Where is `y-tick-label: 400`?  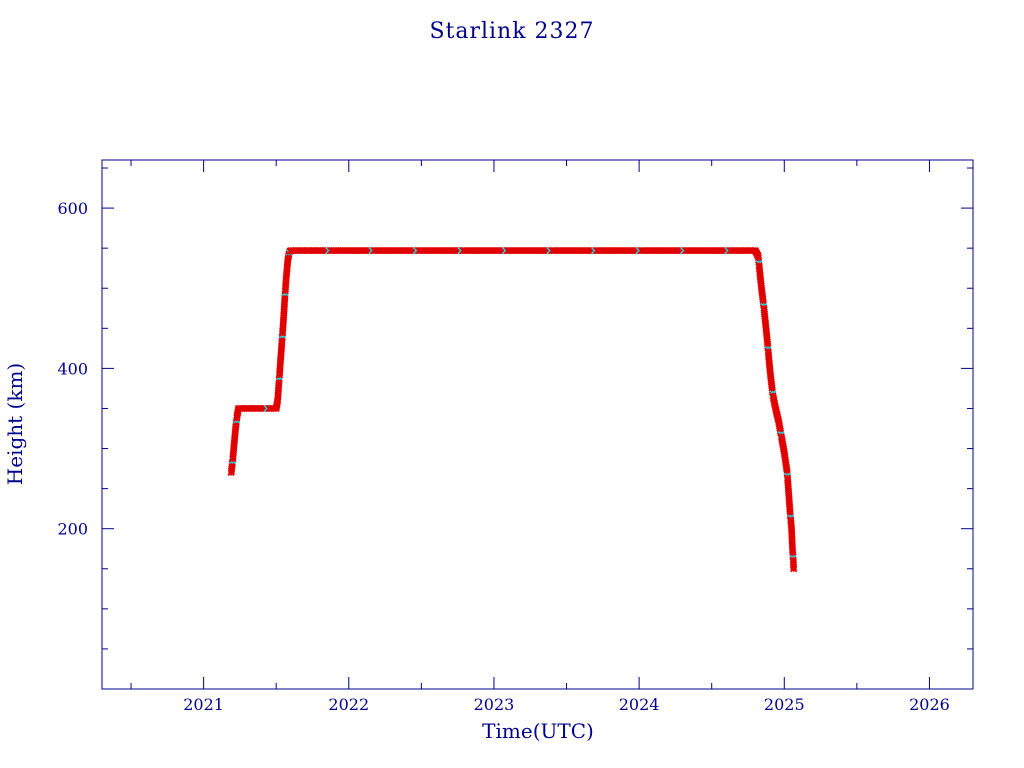
y-tick-label: 400 is located at coordinates (72, 368).